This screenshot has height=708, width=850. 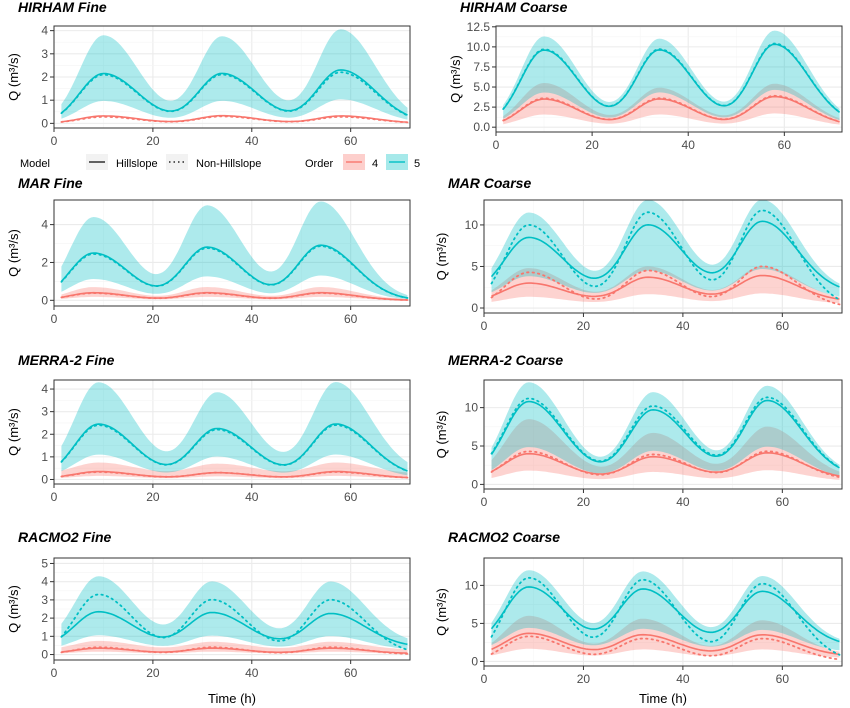 I want to click on y-tick-label: 12.5, so click(x=479, y=27).